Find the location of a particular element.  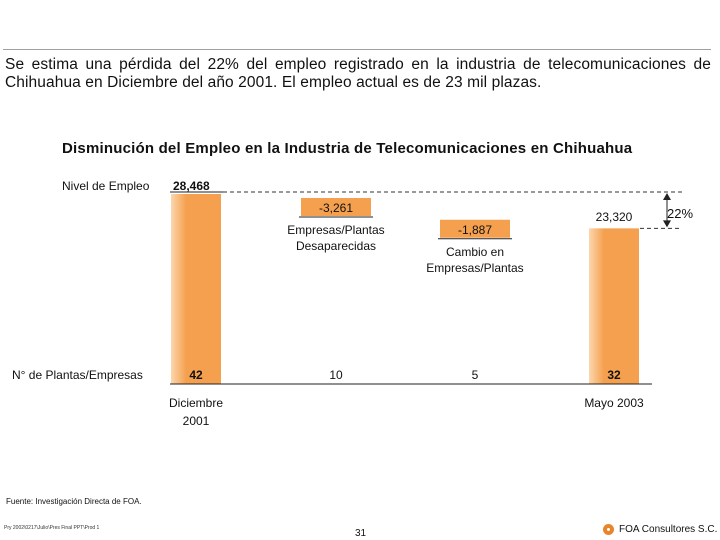

data-label-end: 23,320 is located at coordinates (614, 217).